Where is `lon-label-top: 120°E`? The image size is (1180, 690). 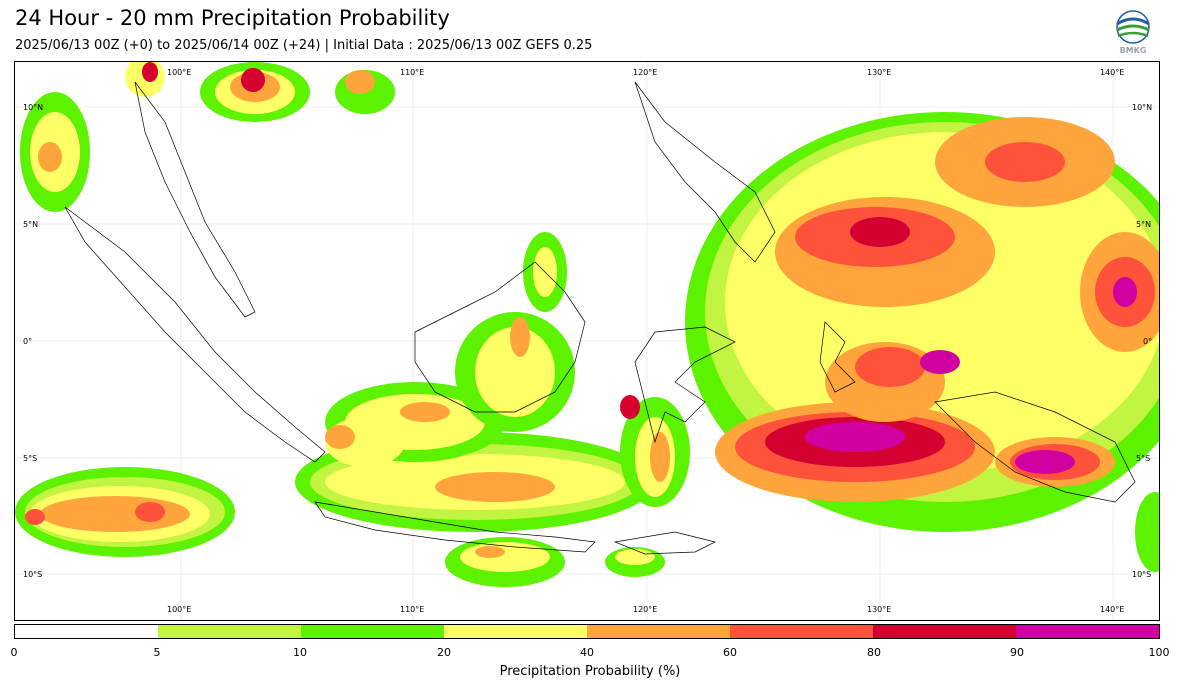 lon-label-top: 120°E is located at coordinates (645, 72).